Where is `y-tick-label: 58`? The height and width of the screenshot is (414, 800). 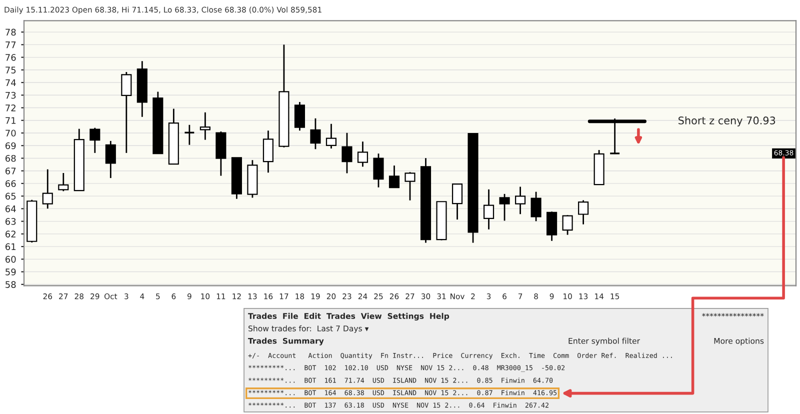 y-tick-label: 58 is located at coordinates (11, 284).